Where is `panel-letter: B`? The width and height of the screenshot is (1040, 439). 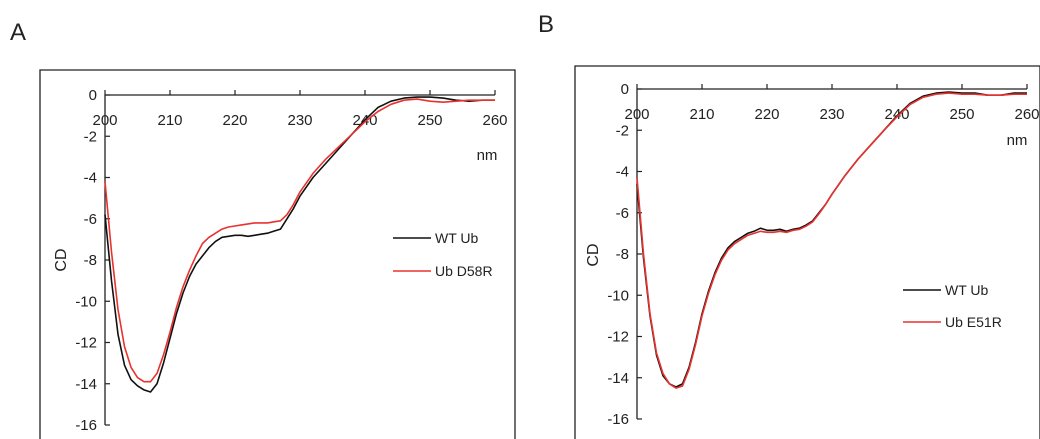
panel-letter: B is located at coordinates (546, 24).